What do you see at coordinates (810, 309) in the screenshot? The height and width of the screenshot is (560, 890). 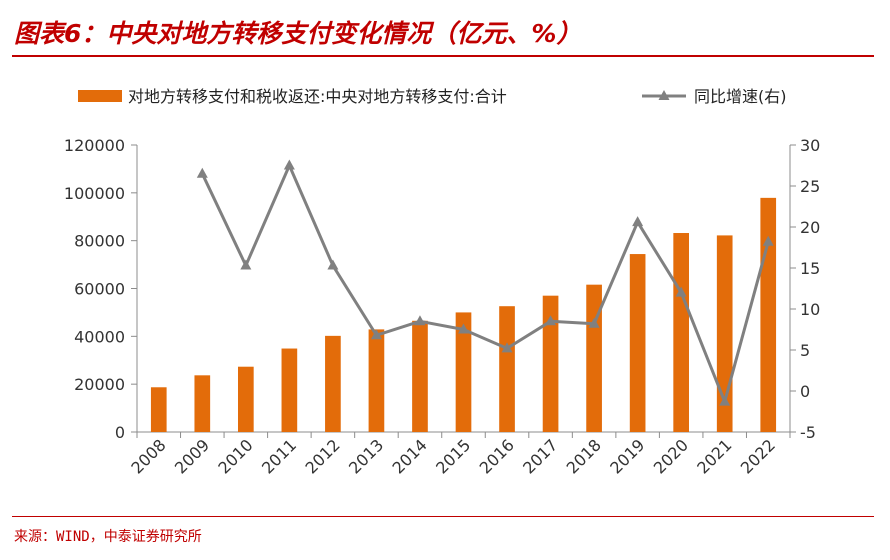 I see `right-tick-label: 10` at bounding box center [810, 309].